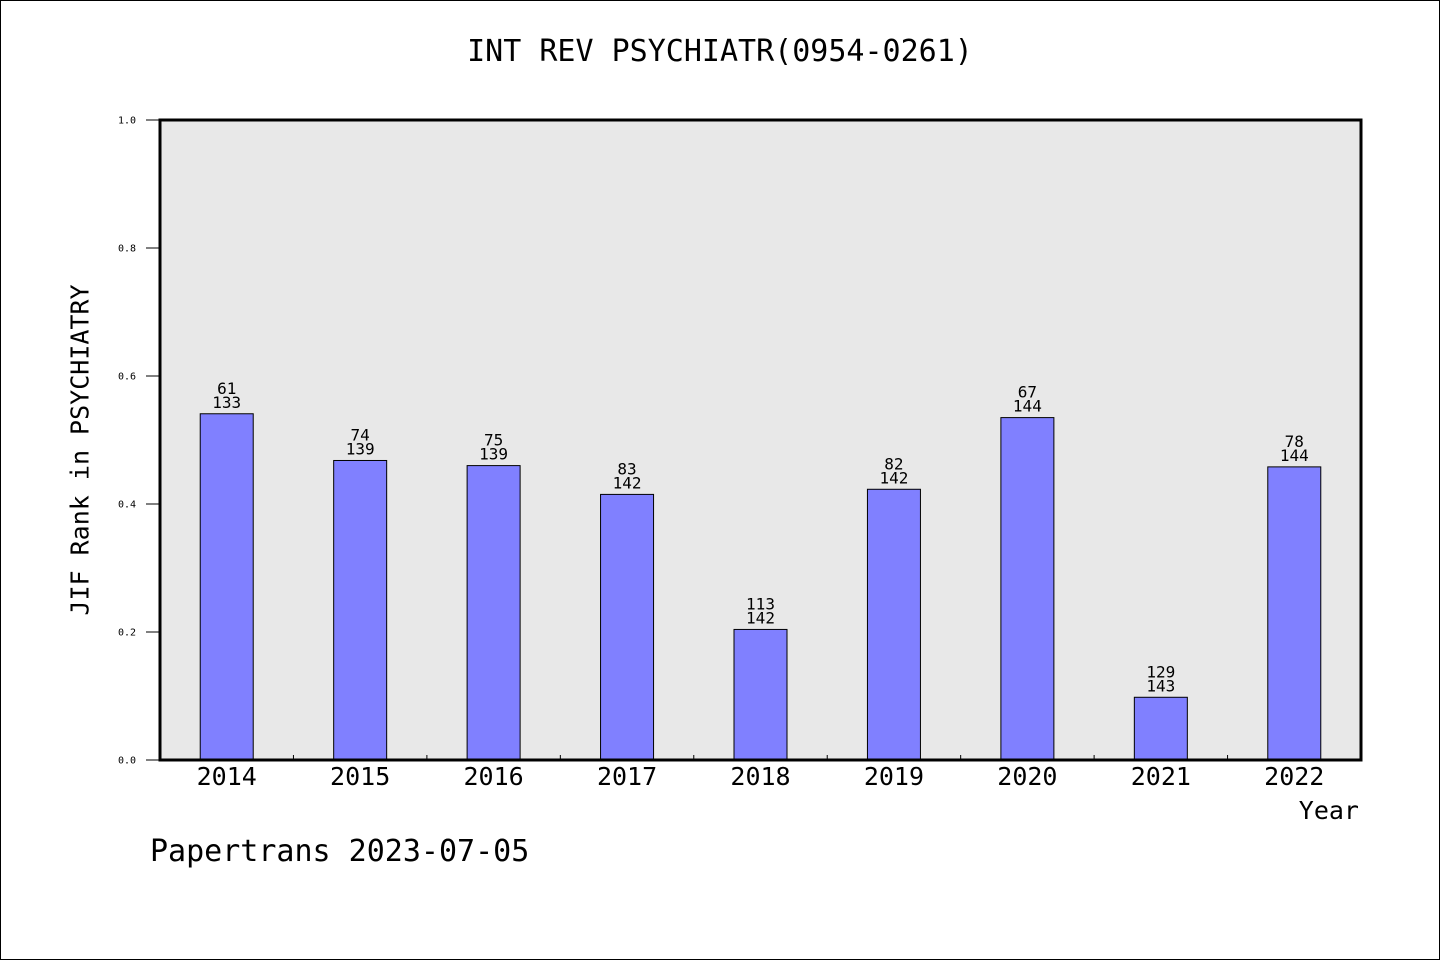  What do you see at coordinates (1160, 671) in the screenshot?
I see `bar-label-rank: 129` at bounding box center [1160, 671].